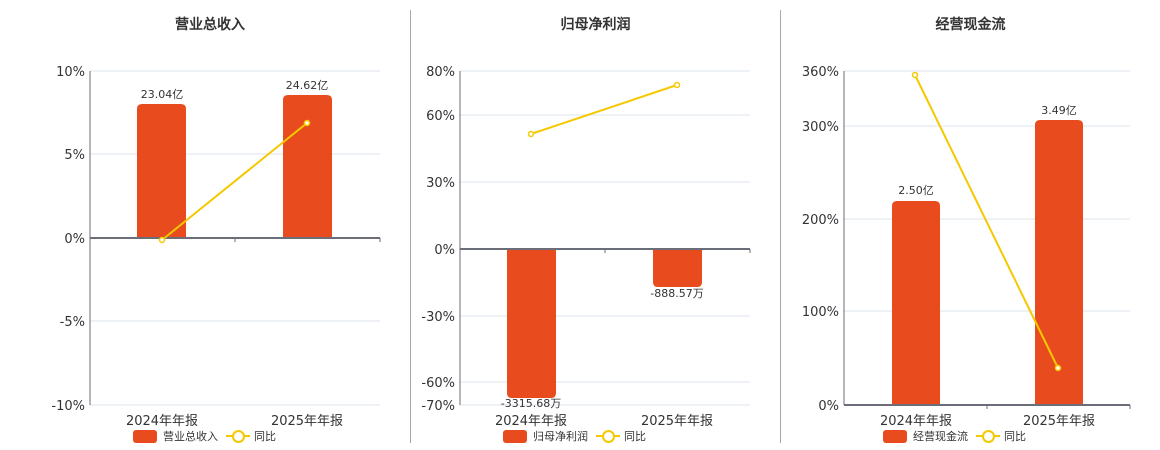  I want to click on y-tick: -5%, so click(72, 322).